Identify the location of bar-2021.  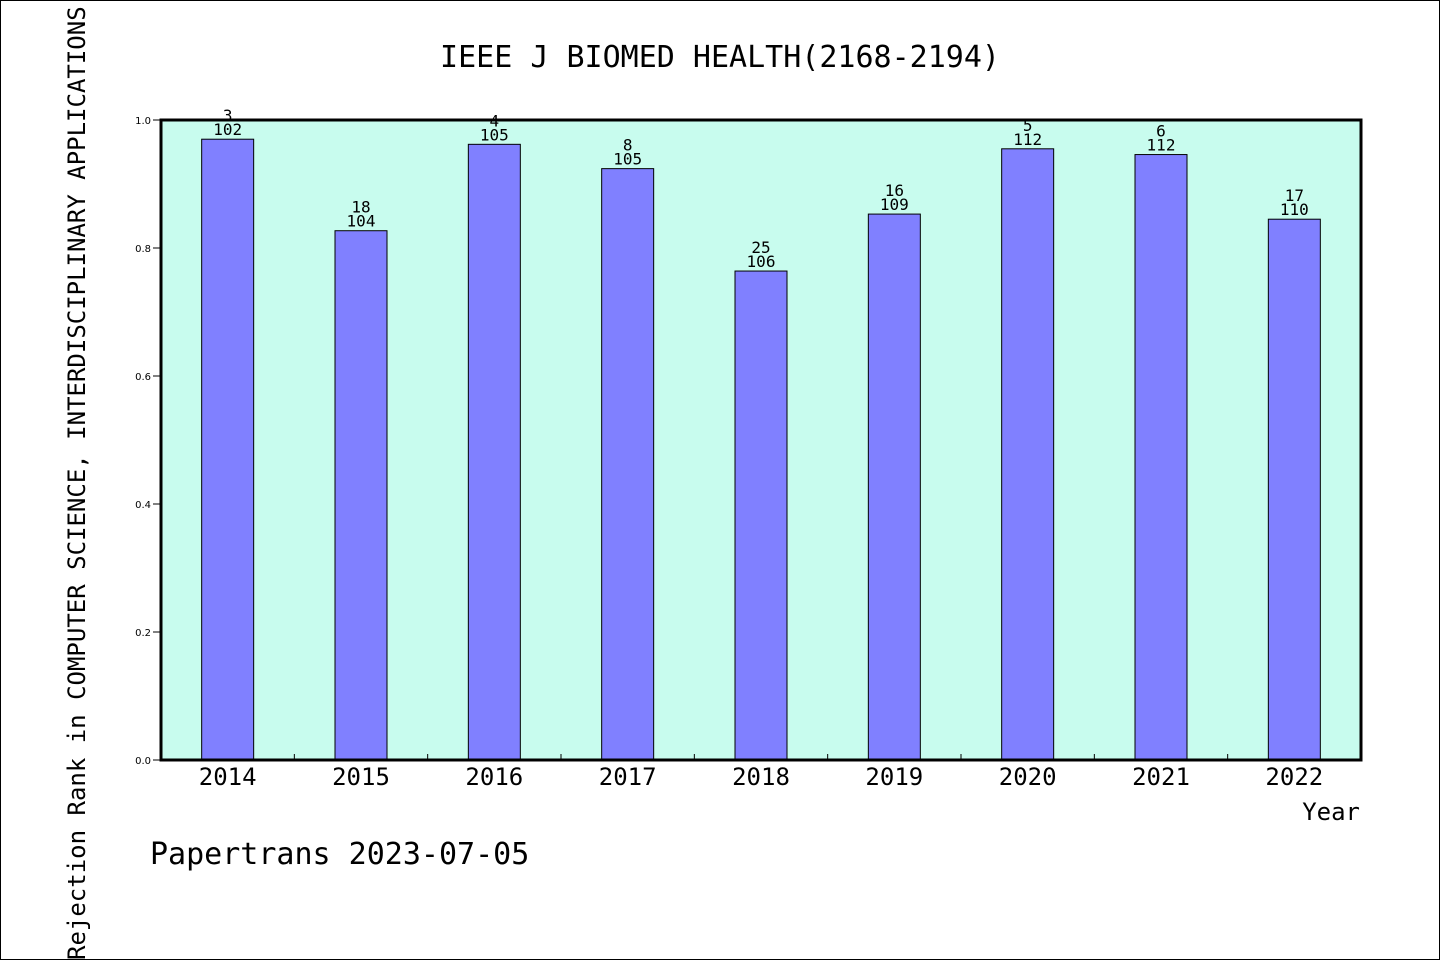
(1161, 457).